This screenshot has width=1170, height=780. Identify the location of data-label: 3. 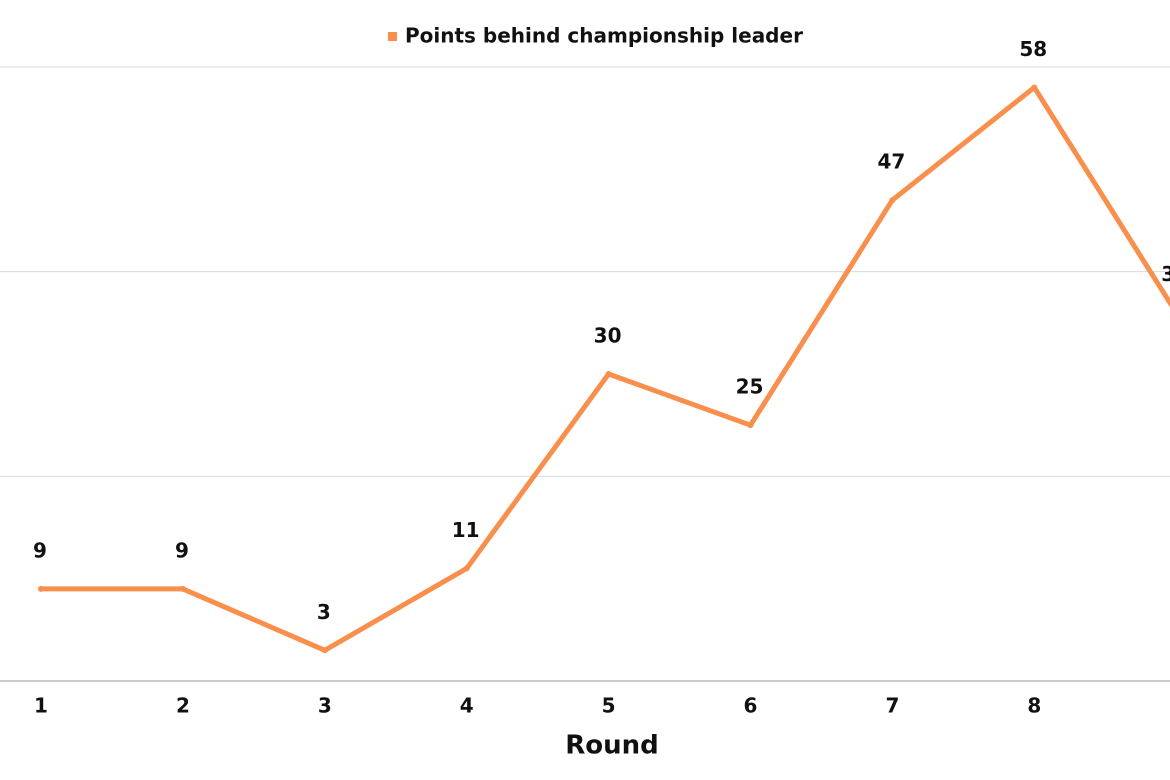
(324, 612).